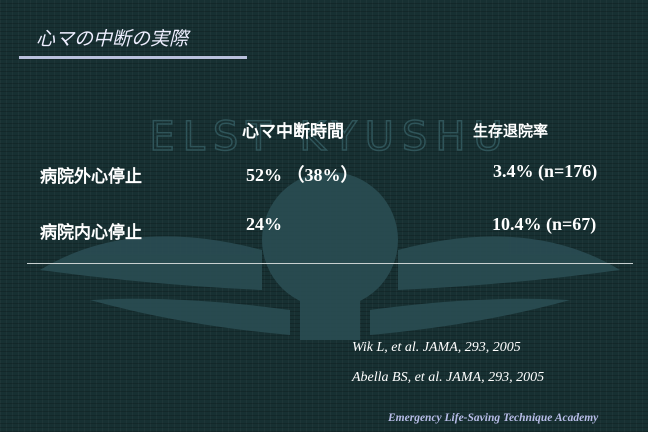  I want to click on slide-title: 心マの中断の実際, so click(112, 39).